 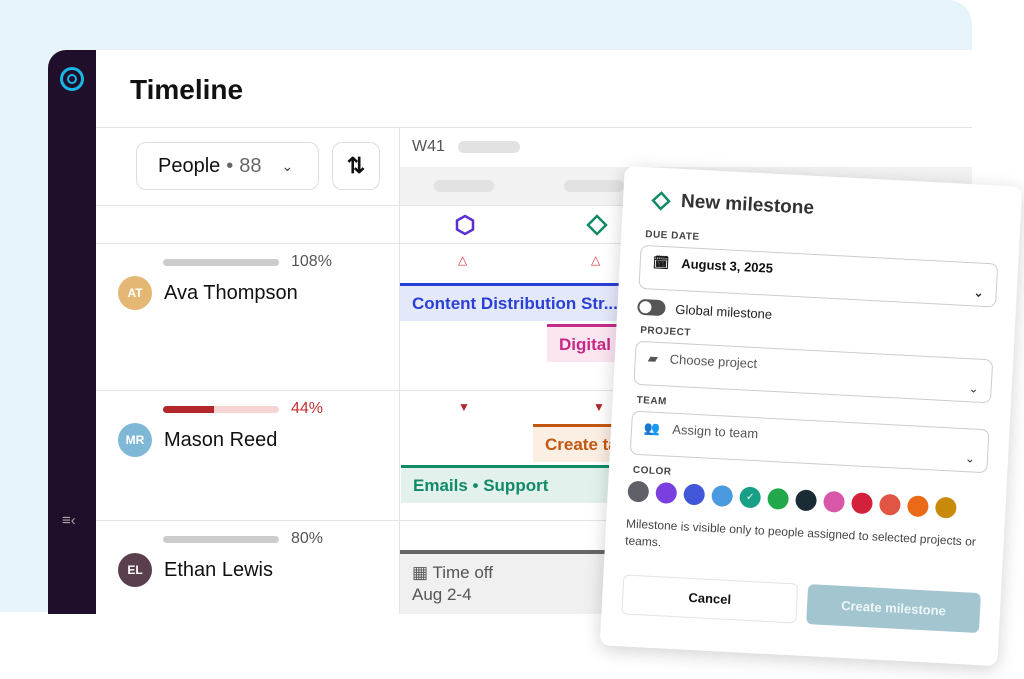 I want to click on hexagon-milestone-icon, so click(x=465, y=225).